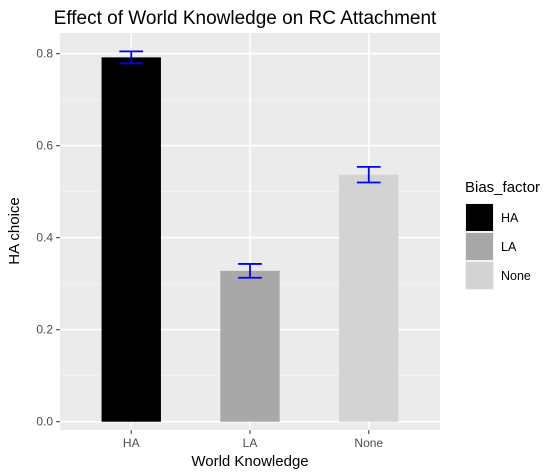 The image size is (550, 473). What do you see at coordinates (479, 217) in the screenshot?
I see `legend-swatch-ha` at bounding box center [479, 217].